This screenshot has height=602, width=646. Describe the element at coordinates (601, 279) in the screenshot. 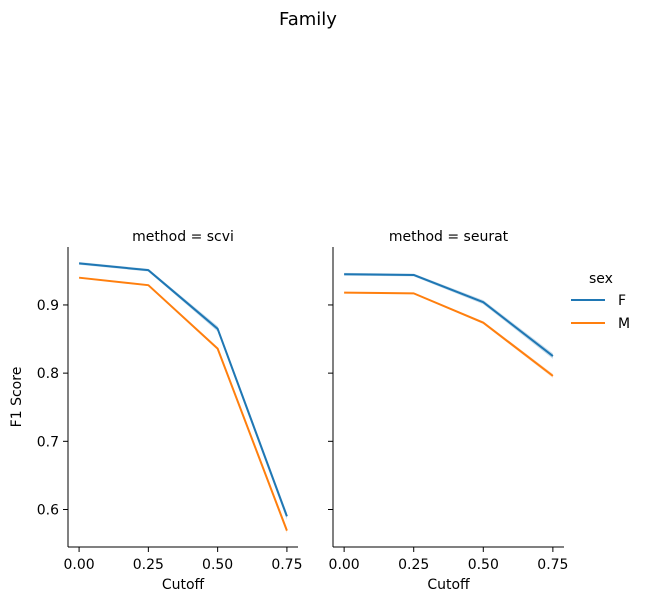

I see `legend-title: sex` at that location.